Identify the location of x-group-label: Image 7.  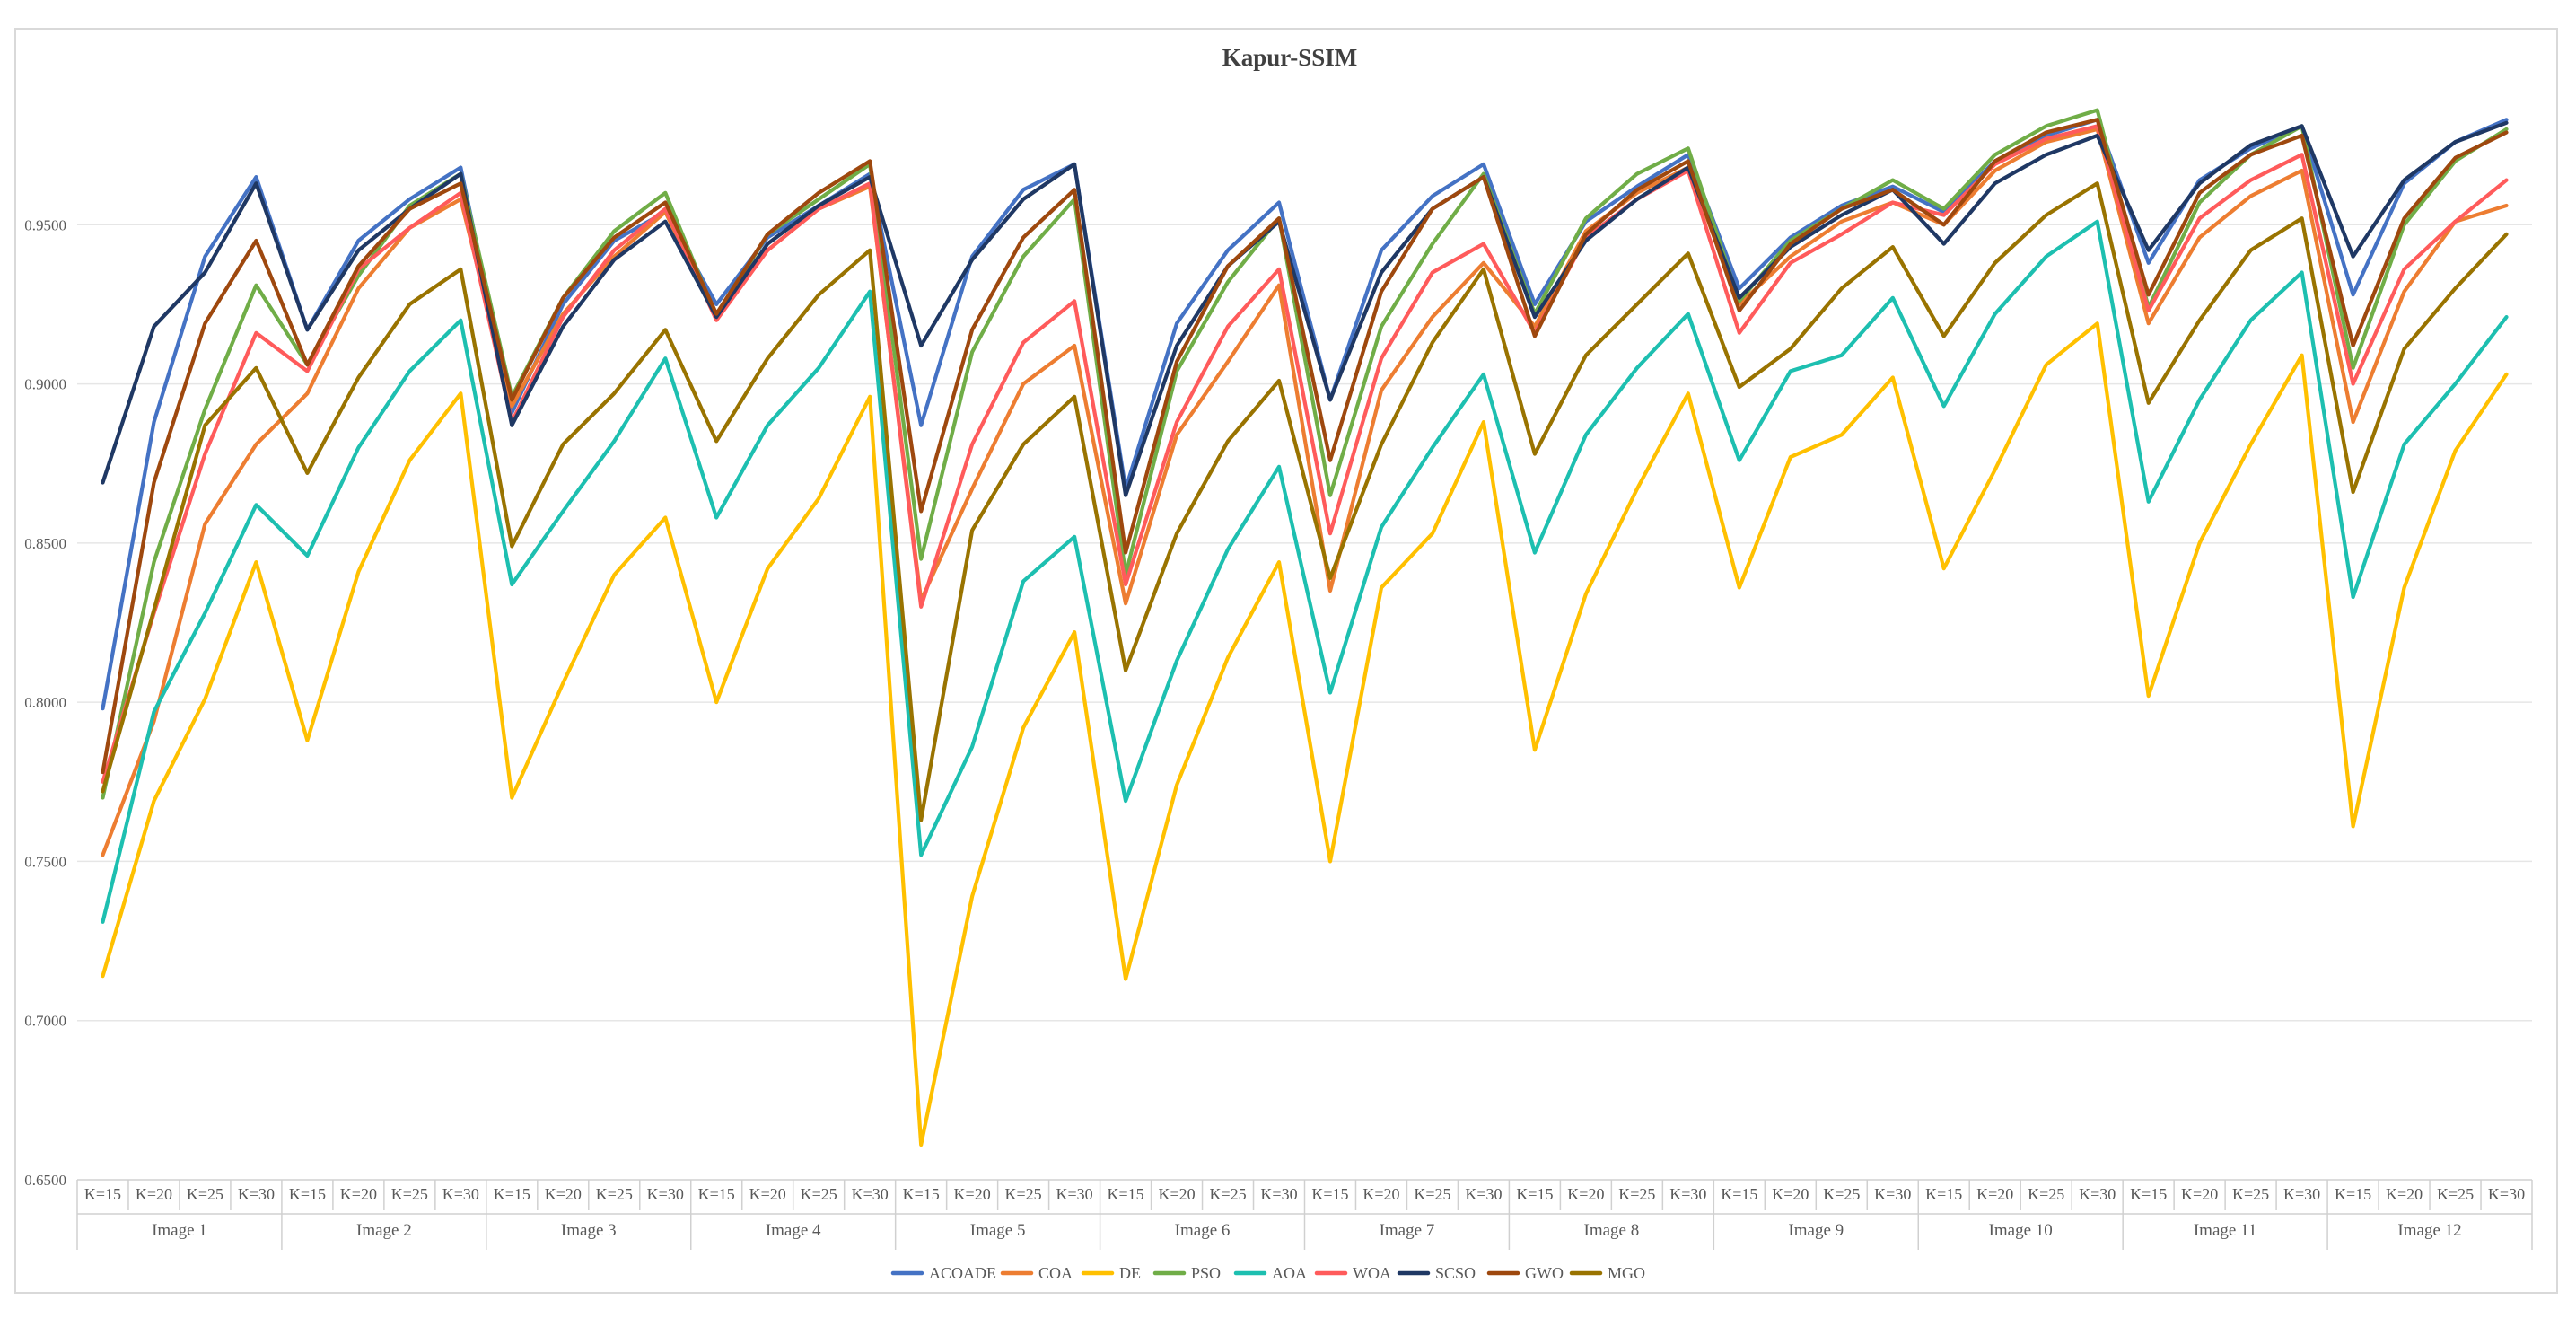
(1407, 1231).